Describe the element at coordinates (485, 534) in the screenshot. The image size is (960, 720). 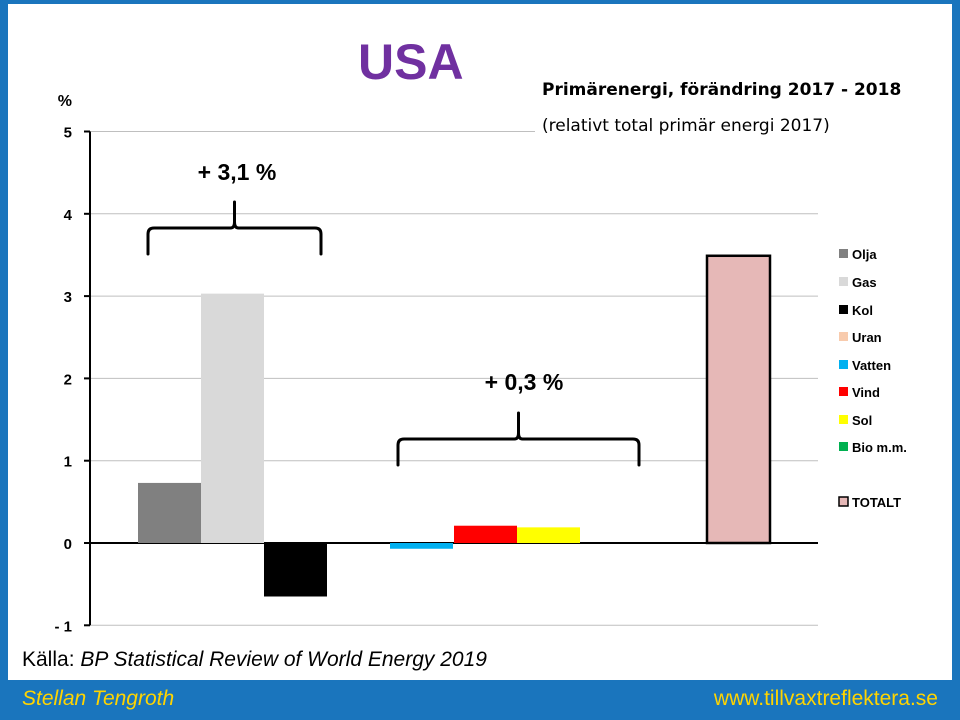
I see `bar-vind` at that location.